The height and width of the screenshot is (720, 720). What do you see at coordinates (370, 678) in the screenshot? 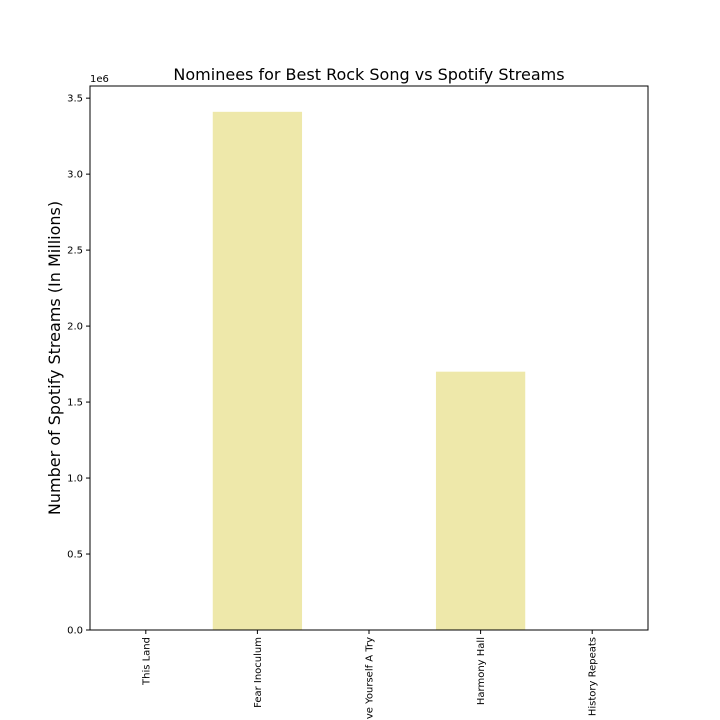
I see `x-tick-label: Give Yourself A Try` at bounding box center [370, 678].